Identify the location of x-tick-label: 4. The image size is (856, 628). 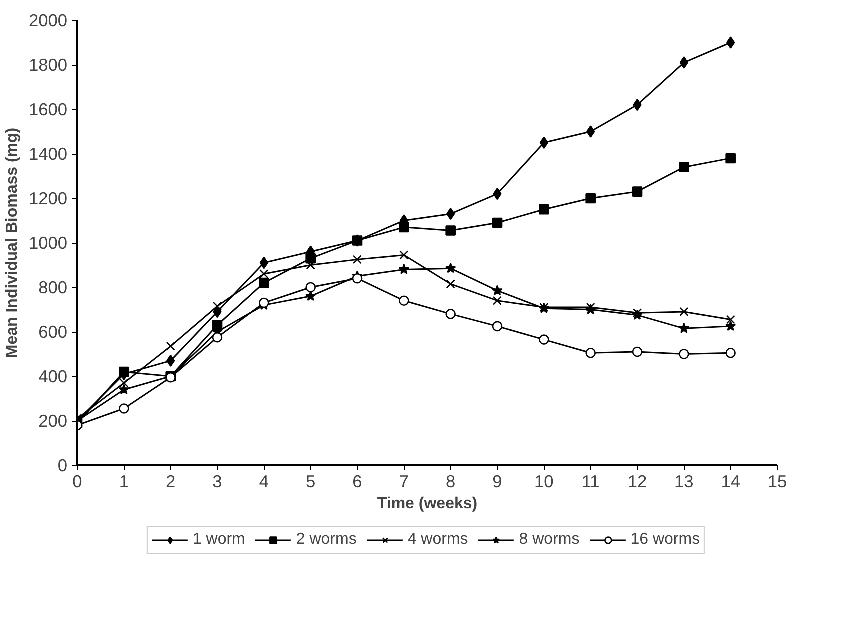
(264, 482).